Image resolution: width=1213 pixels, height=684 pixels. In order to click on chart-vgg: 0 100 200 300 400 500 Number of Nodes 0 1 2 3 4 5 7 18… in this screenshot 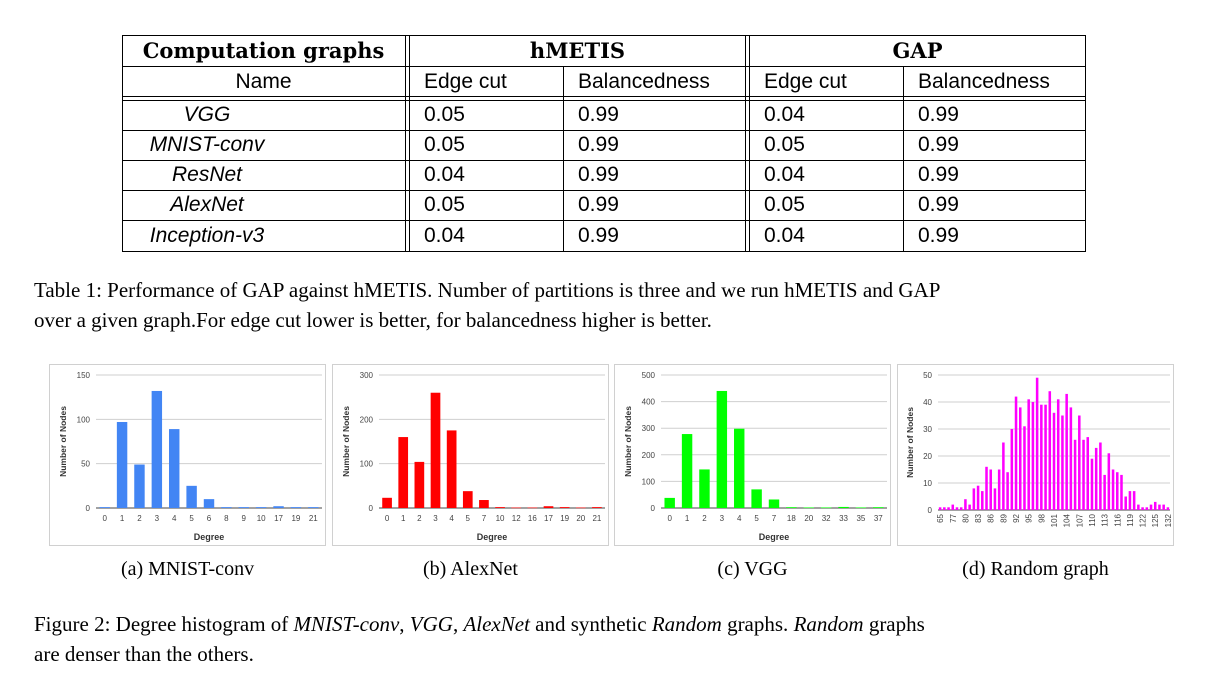, I will do `click(752, 455)`.